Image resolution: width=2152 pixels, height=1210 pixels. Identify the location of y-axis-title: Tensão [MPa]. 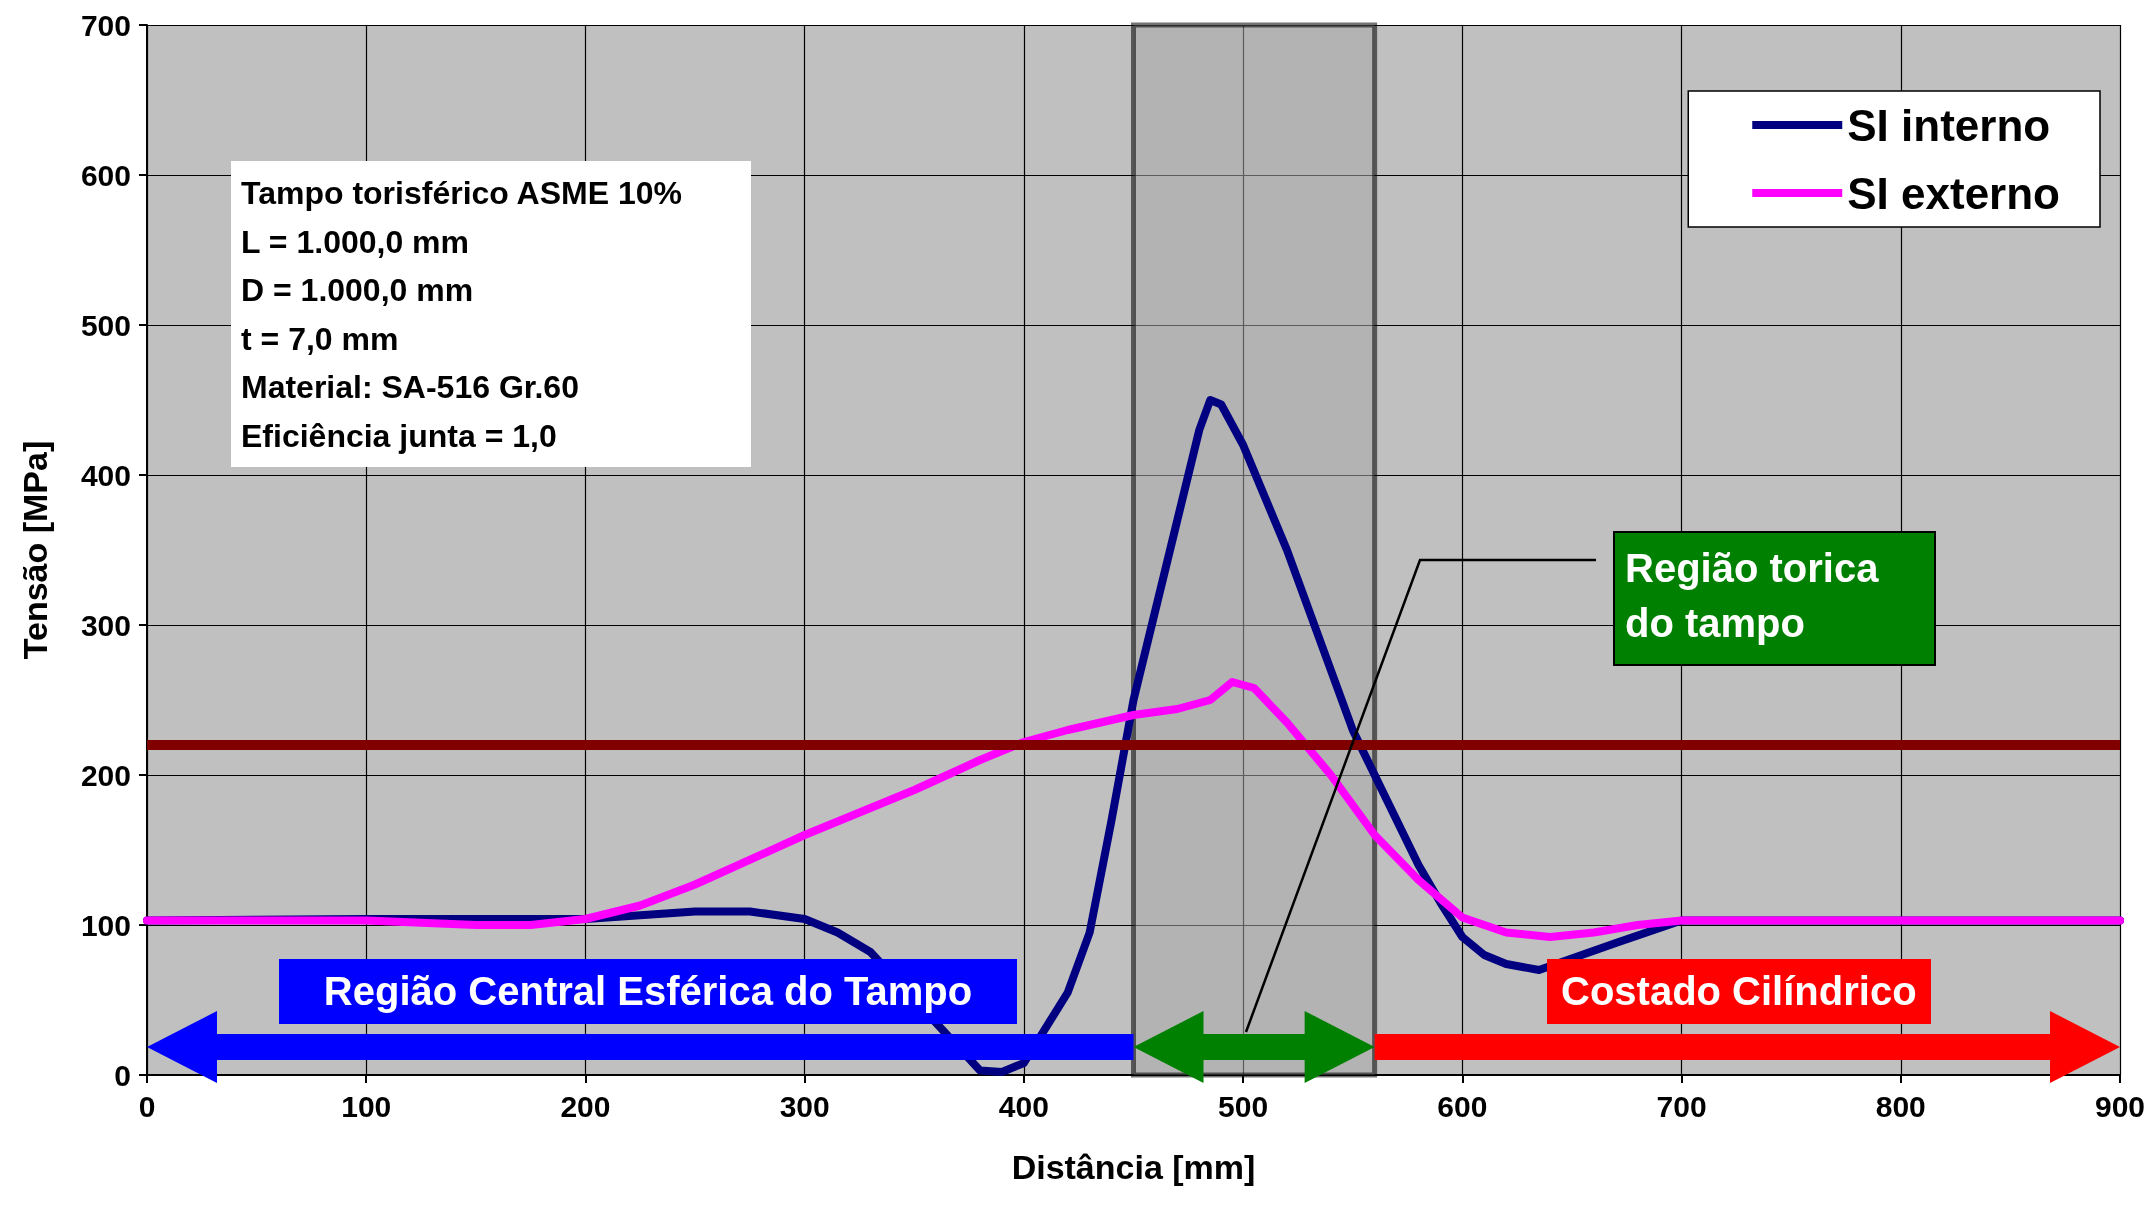
(35, 550).